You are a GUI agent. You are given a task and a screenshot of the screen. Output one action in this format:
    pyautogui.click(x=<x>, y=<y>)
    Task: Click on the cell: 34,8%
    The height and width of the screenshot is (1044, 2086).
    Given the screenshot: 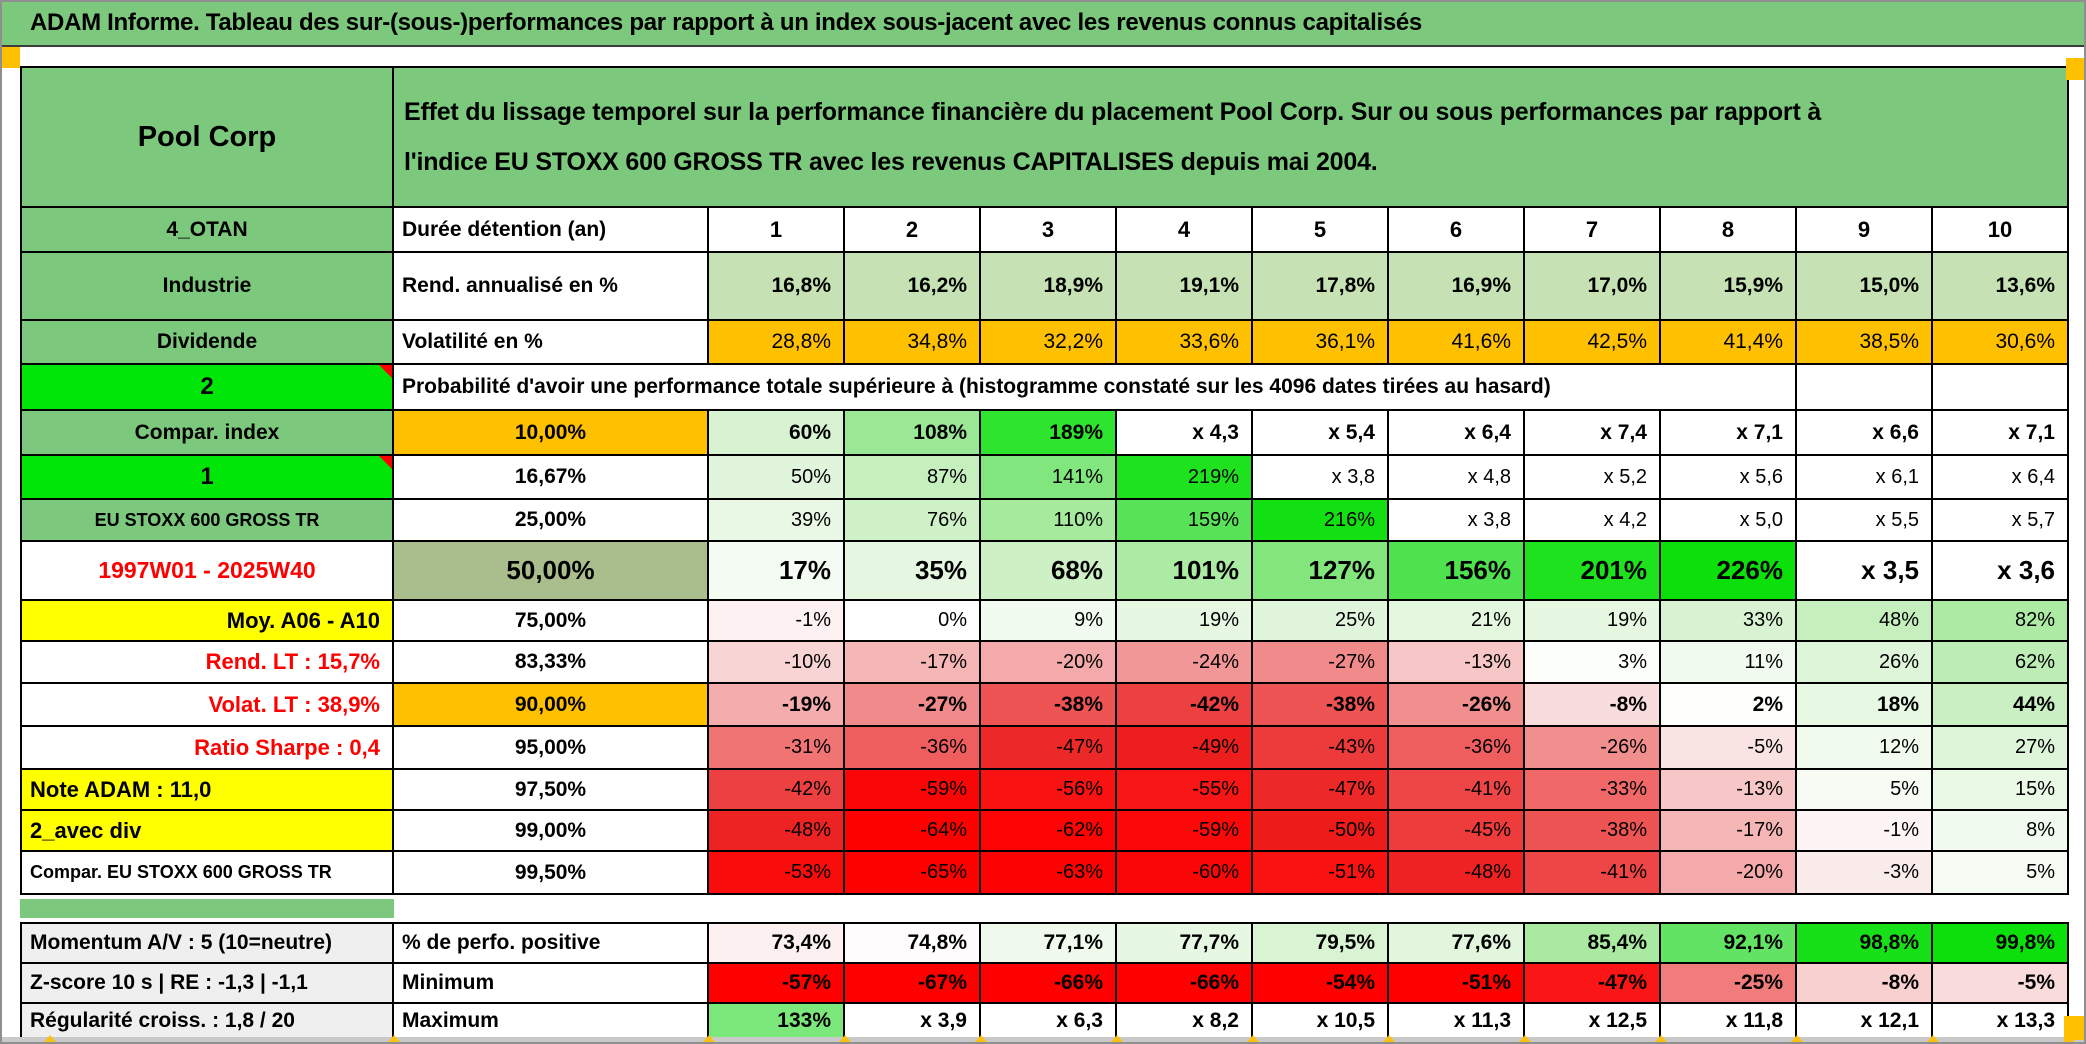 What is the action you would take?
    pyautogui.click(x=913, y=343)
    